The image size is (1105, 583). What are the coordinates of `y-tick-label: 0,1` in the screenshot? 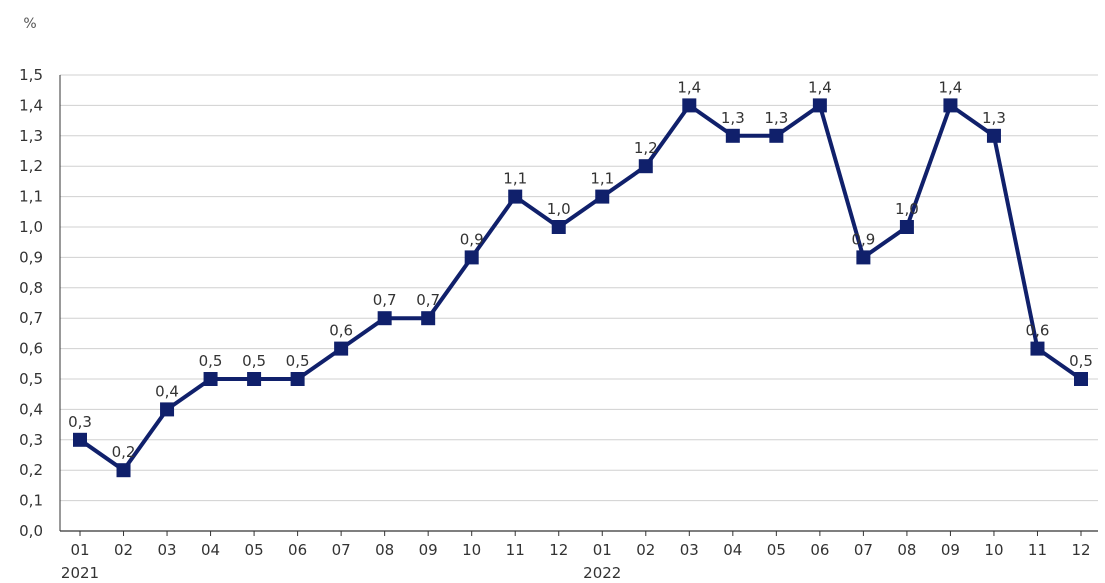 It's located at (31, 501).